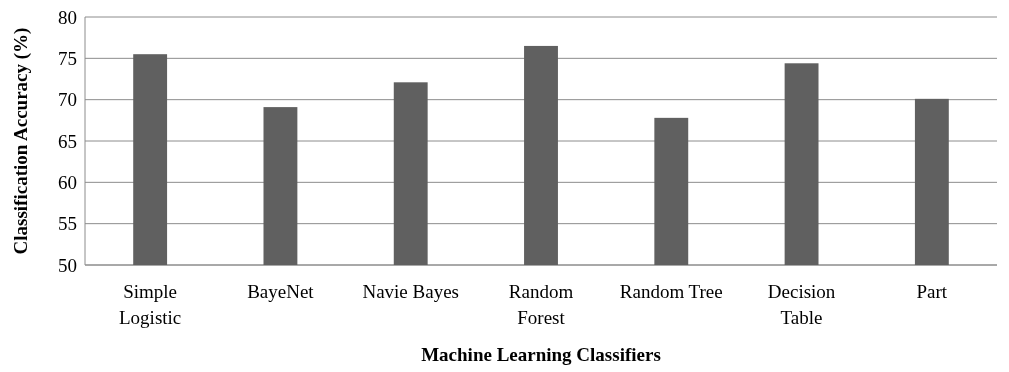  What do you see at coordinates (21, 141) in the screenshot?
I see `y-axis-title: Classification Accuracy (%)` at bounding box center [21, 141].